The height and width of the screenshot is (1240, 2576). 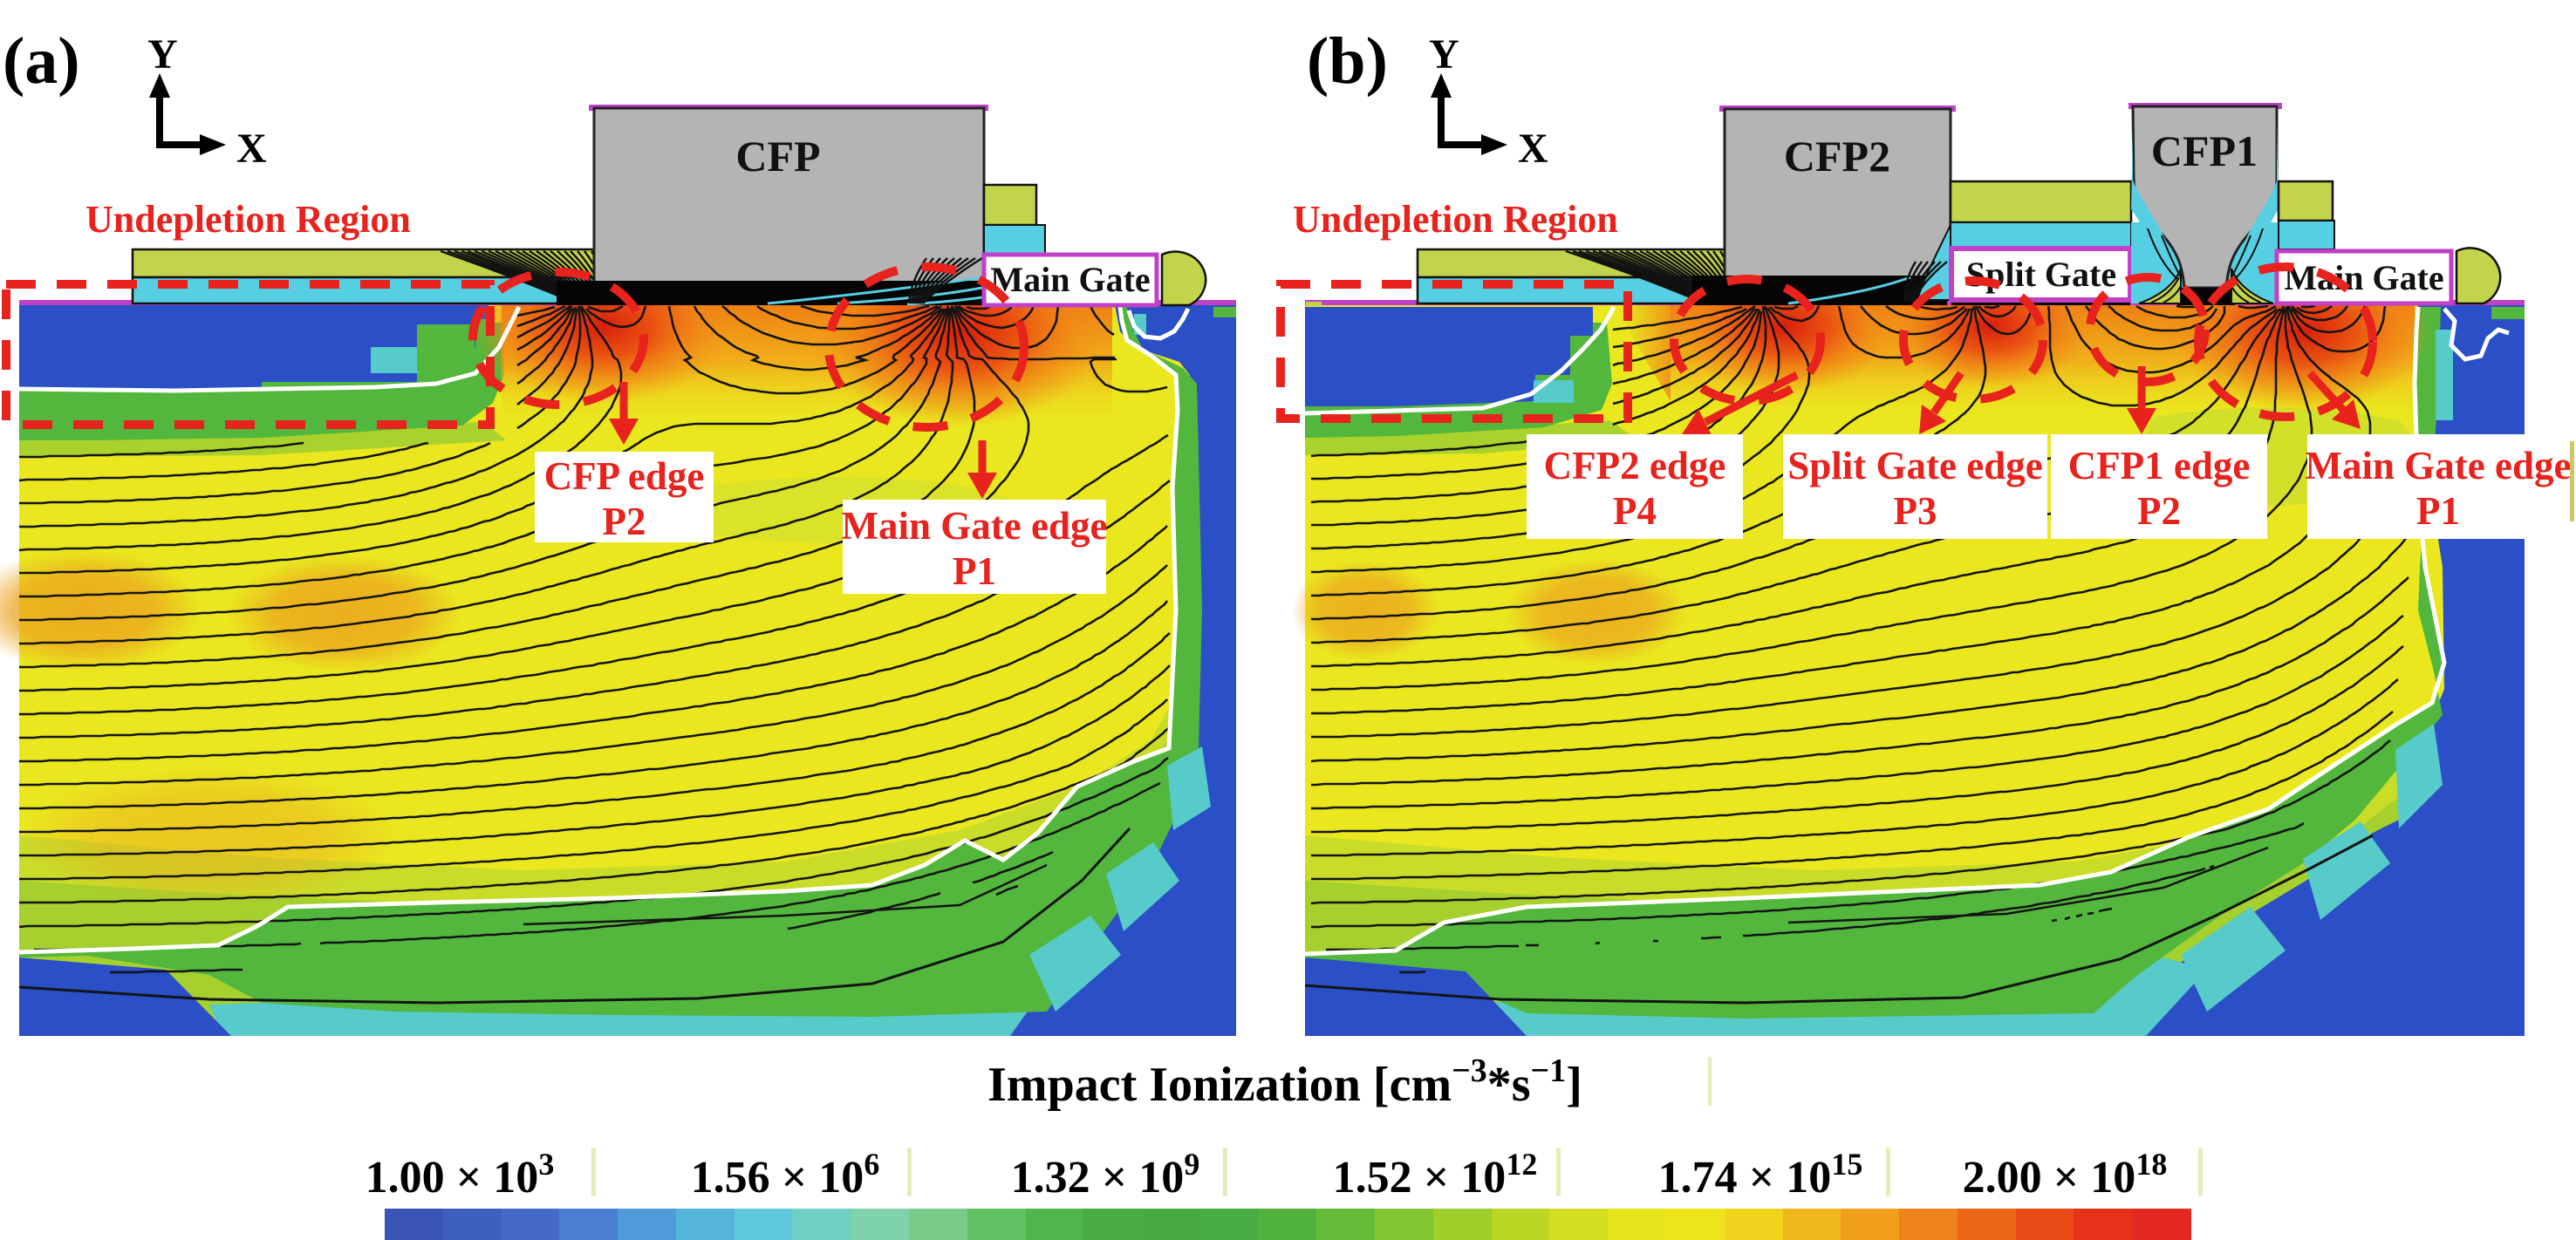 I want to click on svg-text: CFP2 edge, so click(x=1635, y=465).